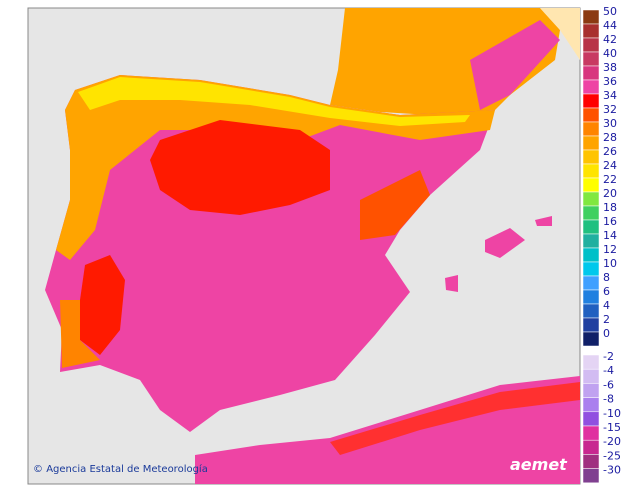 Image resolution: width=630 pixels, height=500 pixels. I want to click on legend-label: 32, so click(610, 109).